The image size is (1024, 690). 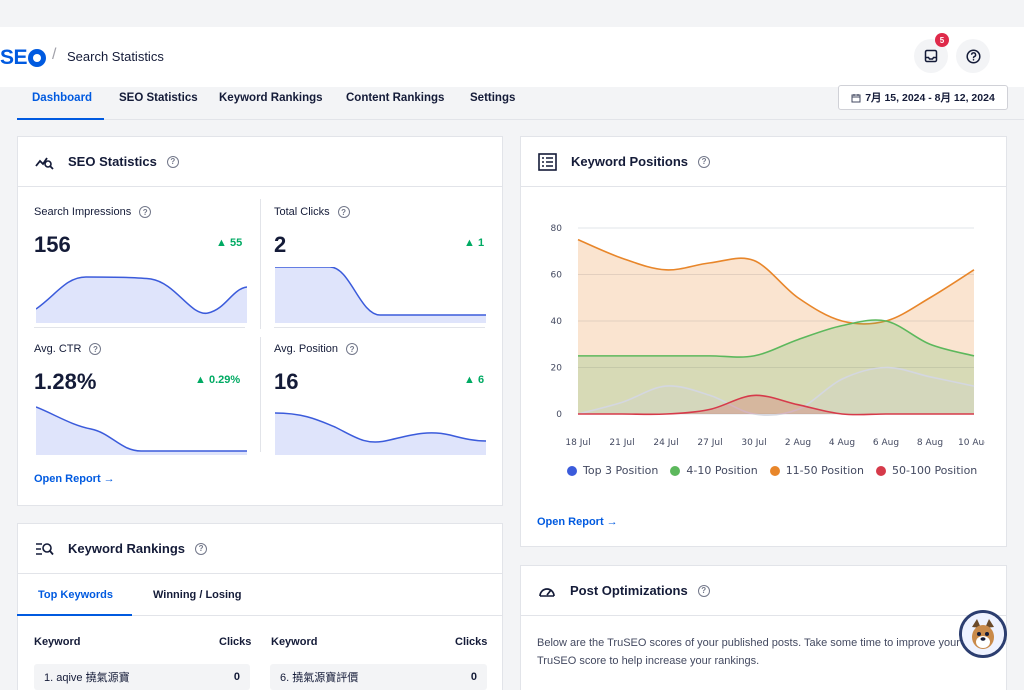 I want to click on ctr-sparkline, so click(x=141, y=430).